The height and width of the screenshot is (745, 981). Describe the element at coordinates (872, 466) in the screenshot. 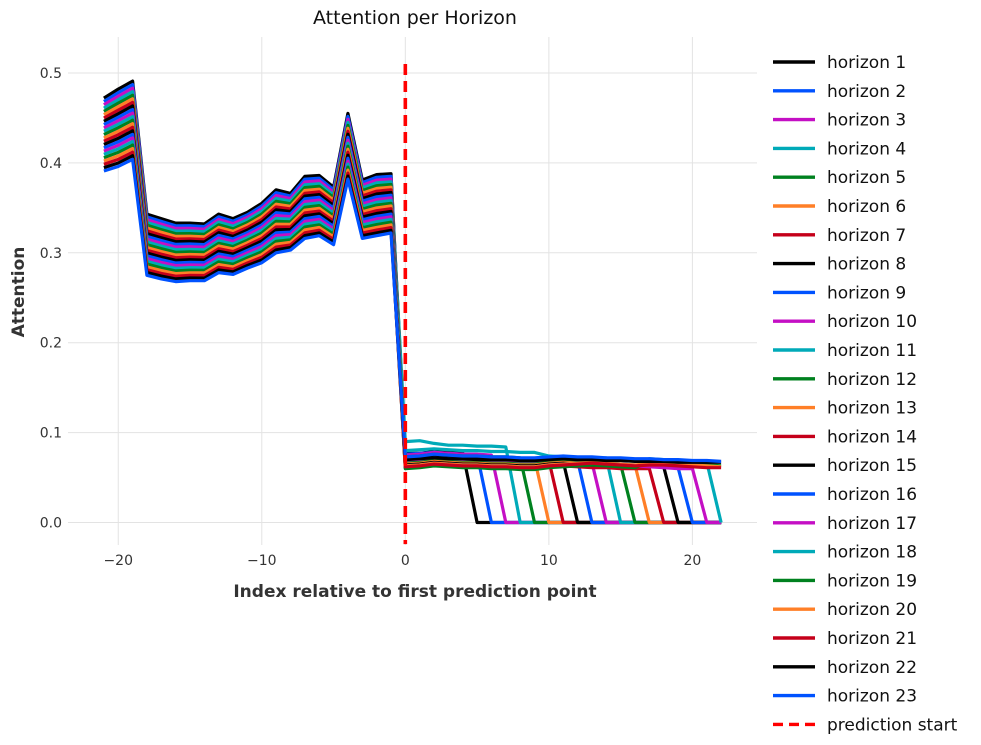

I see `legend-label: horizon 15` at that location.